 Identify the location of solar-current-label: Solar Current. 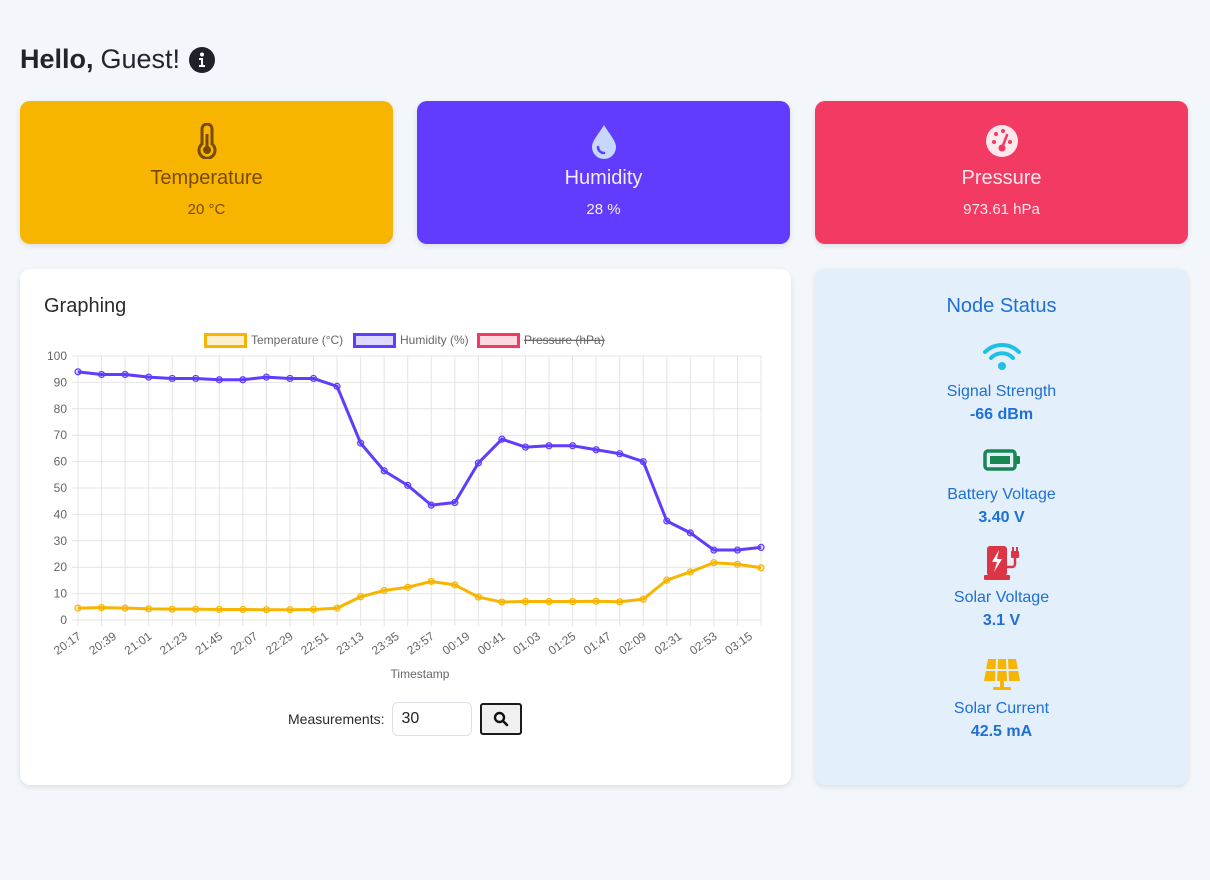
(1001, 708).